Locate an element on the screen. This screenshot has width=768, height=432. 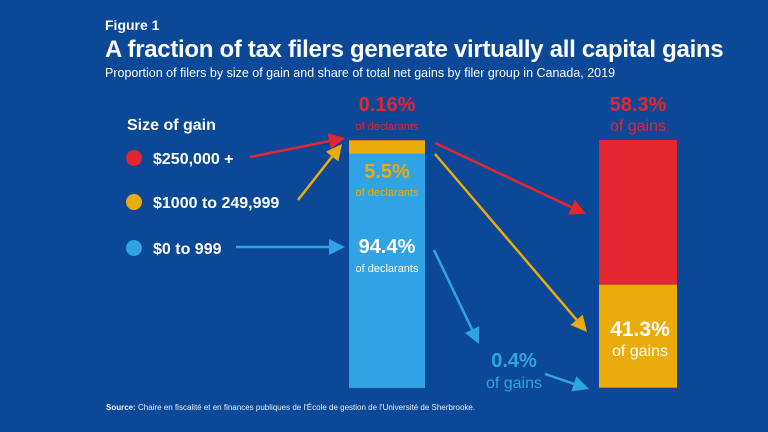
data-label: 58.3% is located at coordinates (638, 105).